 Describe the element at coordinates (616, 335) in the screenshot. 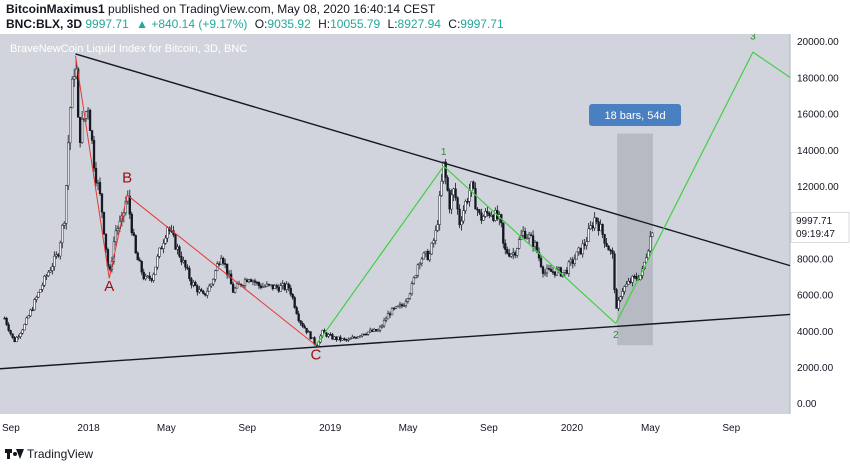

I see `wave-label: 2` at that location.